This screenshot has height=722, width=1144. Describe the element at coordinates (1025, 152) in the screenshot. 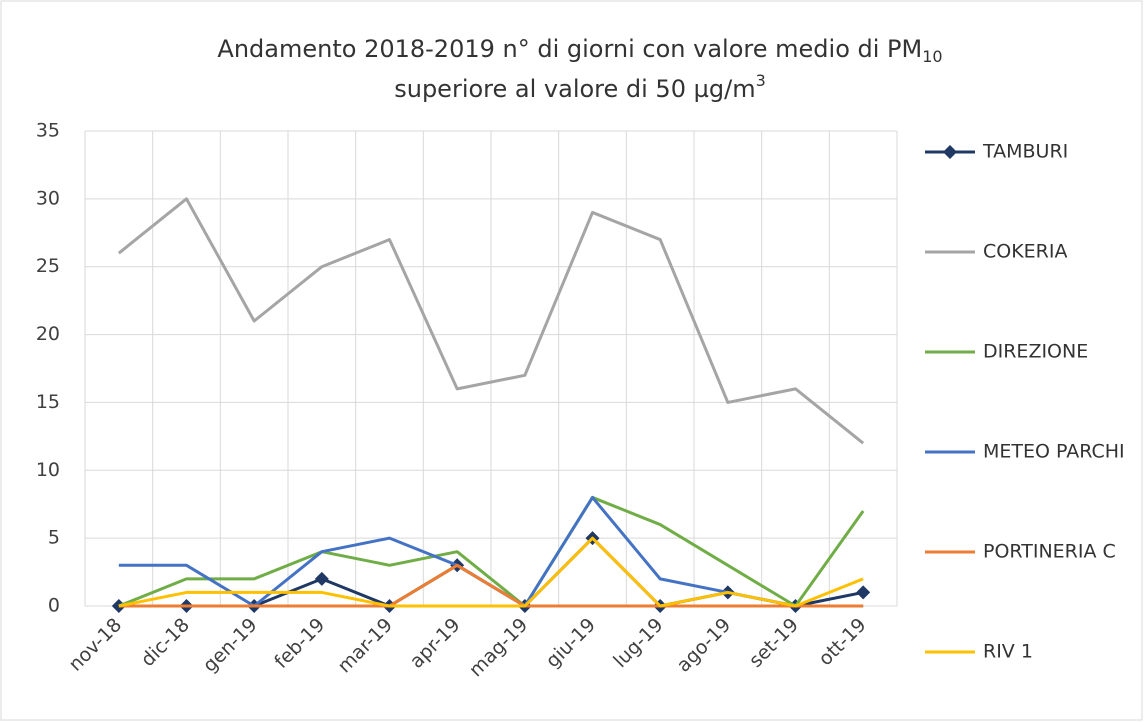

I see `legend-label: TAMBURI` at that location.